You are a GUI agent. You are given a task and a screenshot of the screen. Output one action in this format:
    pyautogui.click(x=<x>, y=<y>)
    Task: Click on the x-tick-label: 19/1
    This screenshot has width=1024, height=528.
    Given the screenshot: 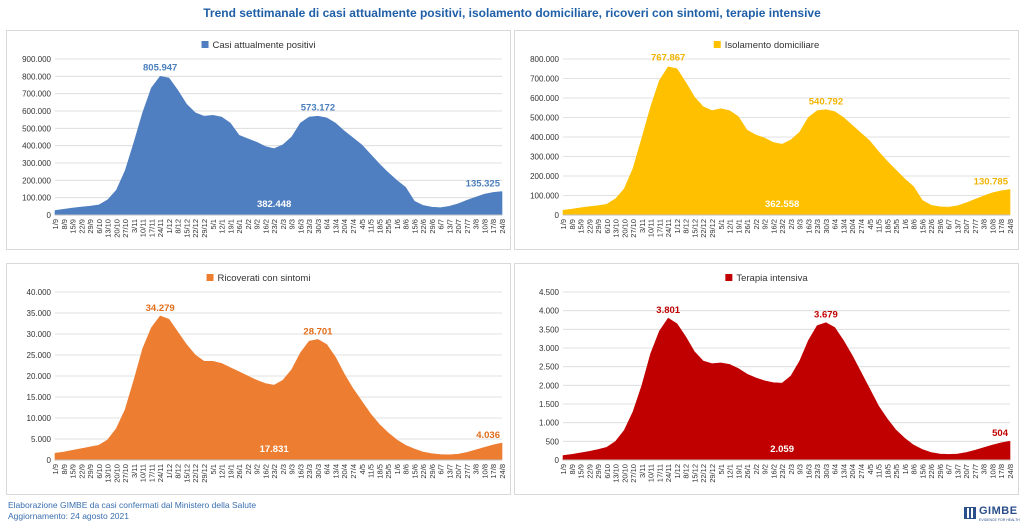 What is the action you would take?
    pyautogui.click(x=230, y=226)
    